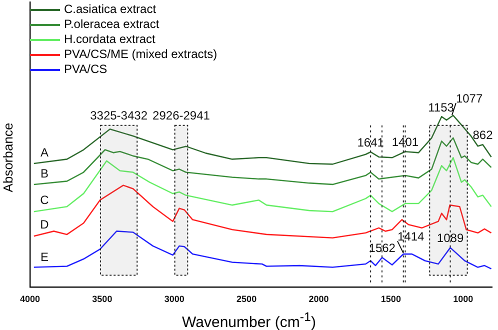  Describe the element at coordinates (405, 141) in the screenshot. I see `annotation: 1401` at that location.